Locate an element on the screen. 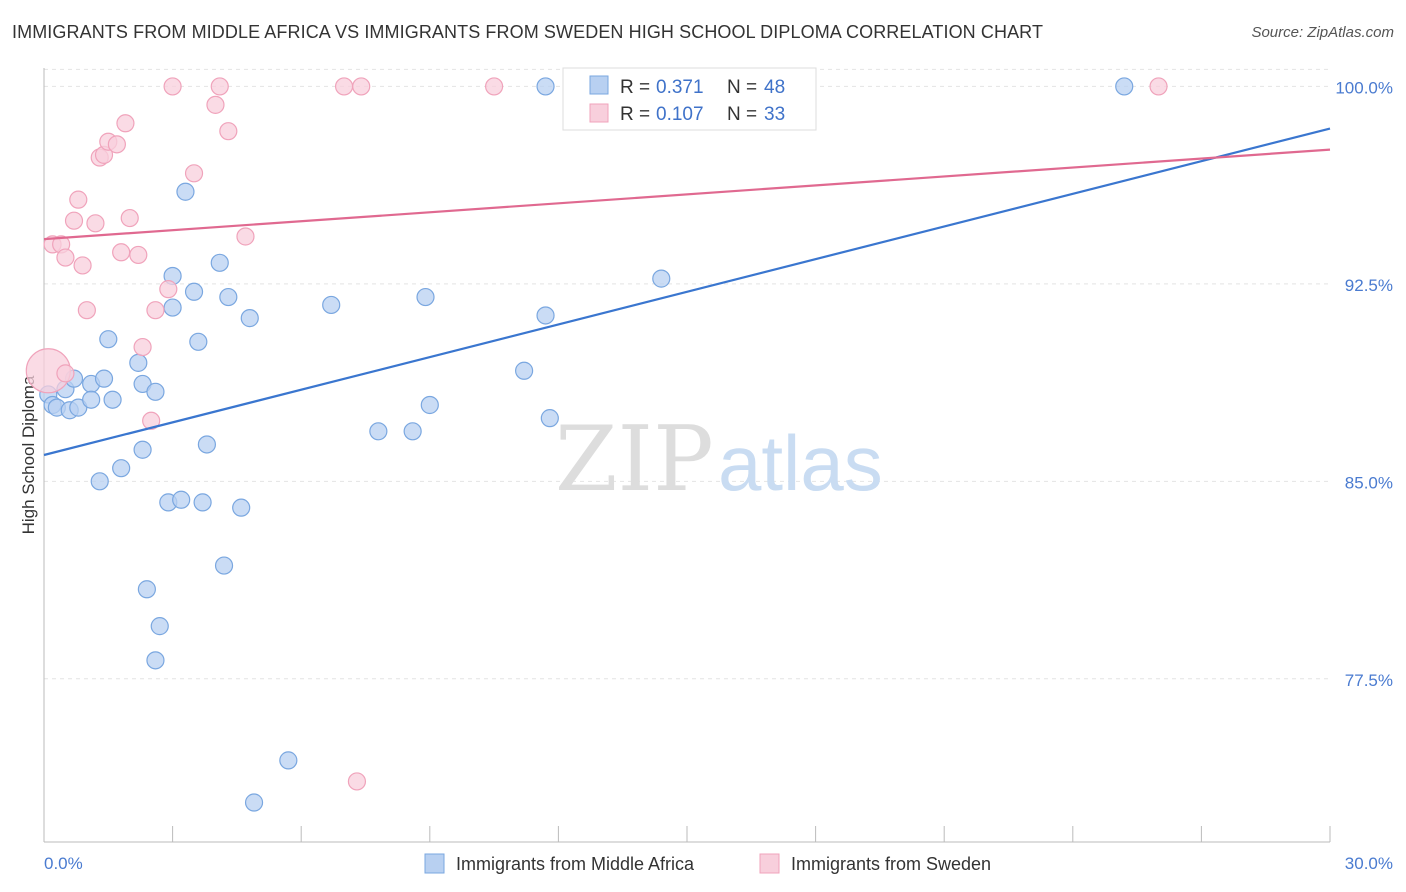  stats-legend-r-label-1: R = is located at coordinates (635, 87).